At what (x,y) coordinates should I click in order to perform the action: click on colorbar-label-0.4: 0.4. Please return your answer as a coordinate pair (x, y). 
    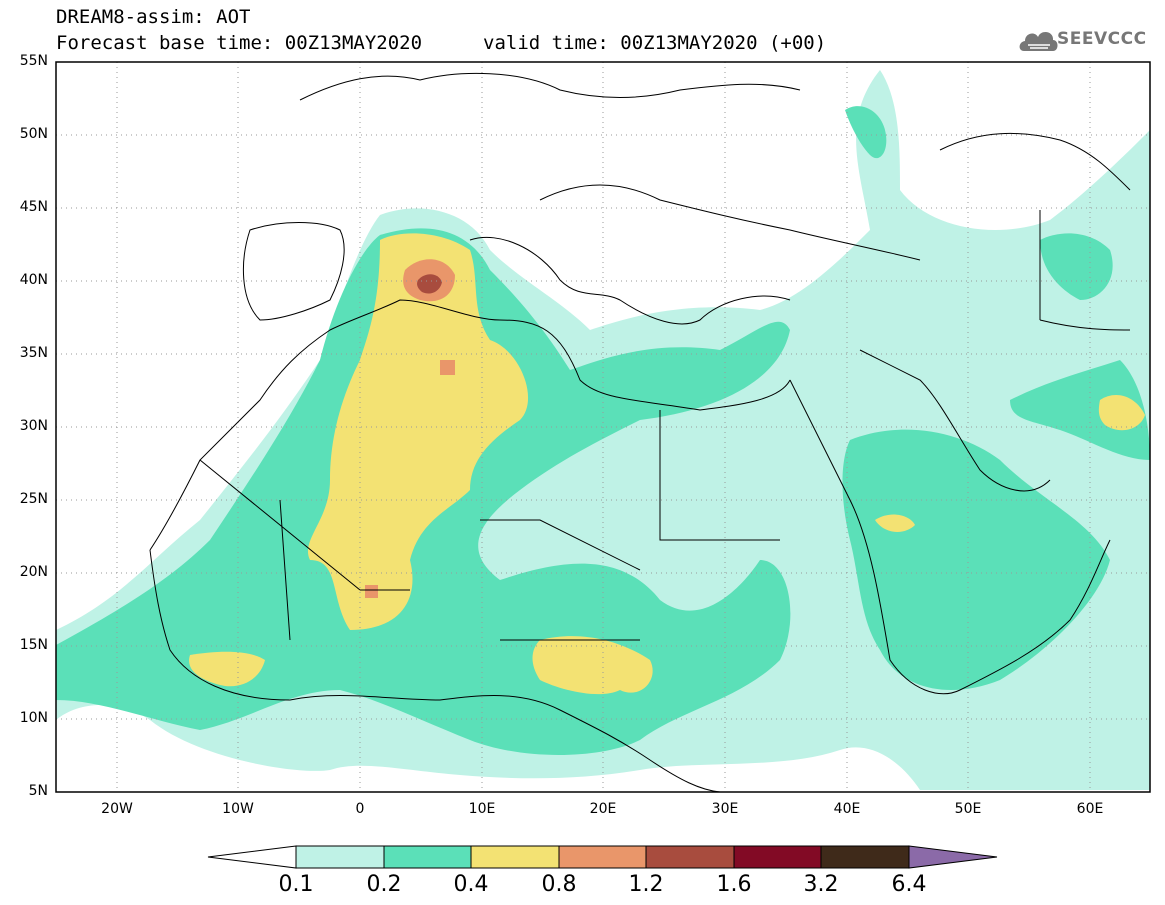
    Looking at the image, I should click on (471, 884).